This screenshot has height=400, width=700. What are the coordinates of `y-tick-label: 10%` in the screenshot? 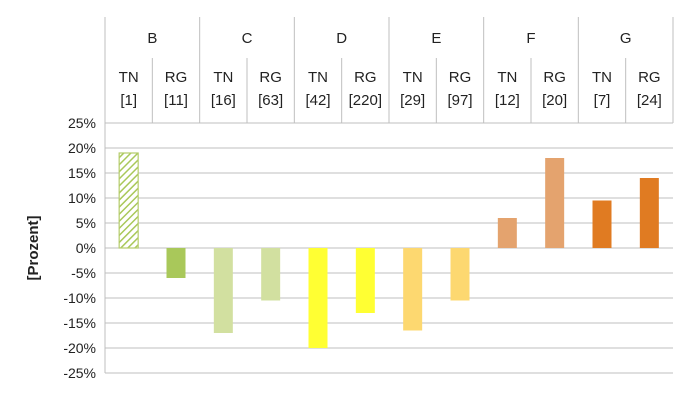 It's located at (82, 198).